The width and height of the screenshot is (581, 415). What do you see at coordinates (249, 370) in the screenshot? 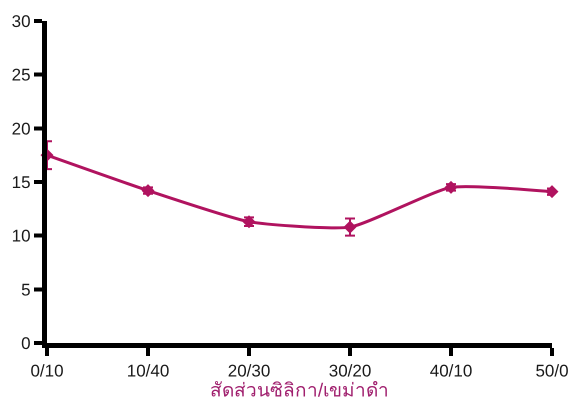
I see `x-tick-label: 20/30` at bounding box center [249, 370].